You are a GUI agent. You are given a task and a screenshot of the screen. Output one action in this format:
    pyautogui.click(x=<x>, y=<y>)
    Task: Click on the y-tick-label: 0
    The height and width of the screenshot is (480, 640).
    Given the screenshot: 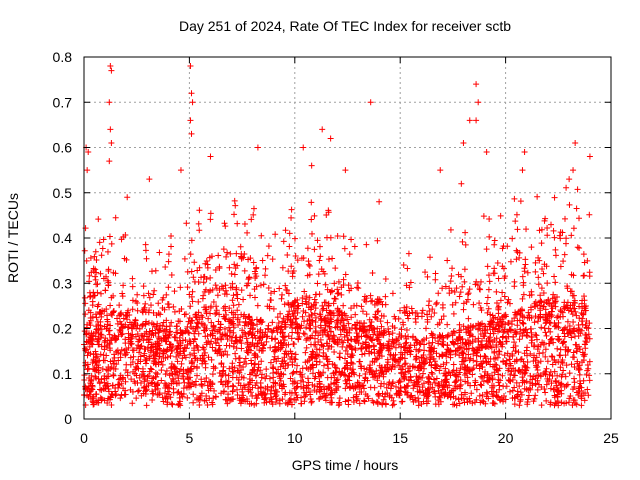 What is the action you would take?
    pyautogui.click(x=68, y=419)
    